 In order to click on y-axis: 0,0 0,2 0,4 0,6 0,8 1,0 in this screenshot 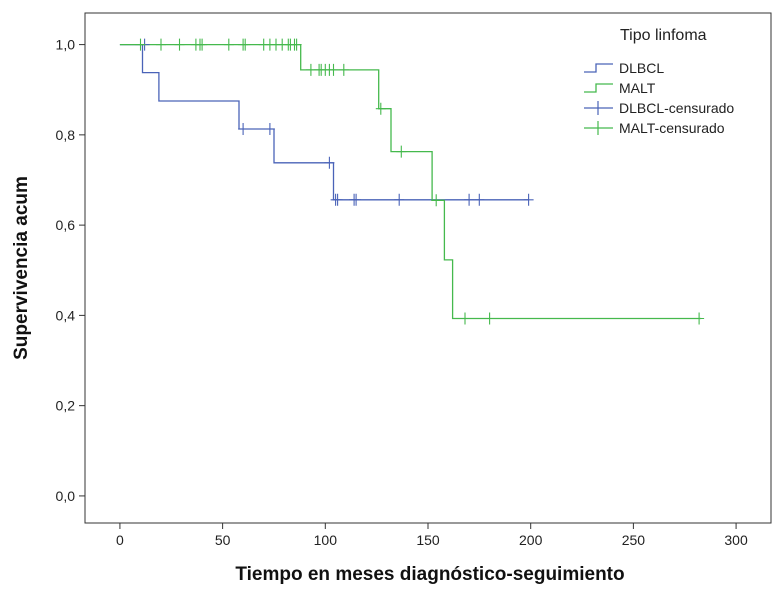, I will do `click(70, 270)`.